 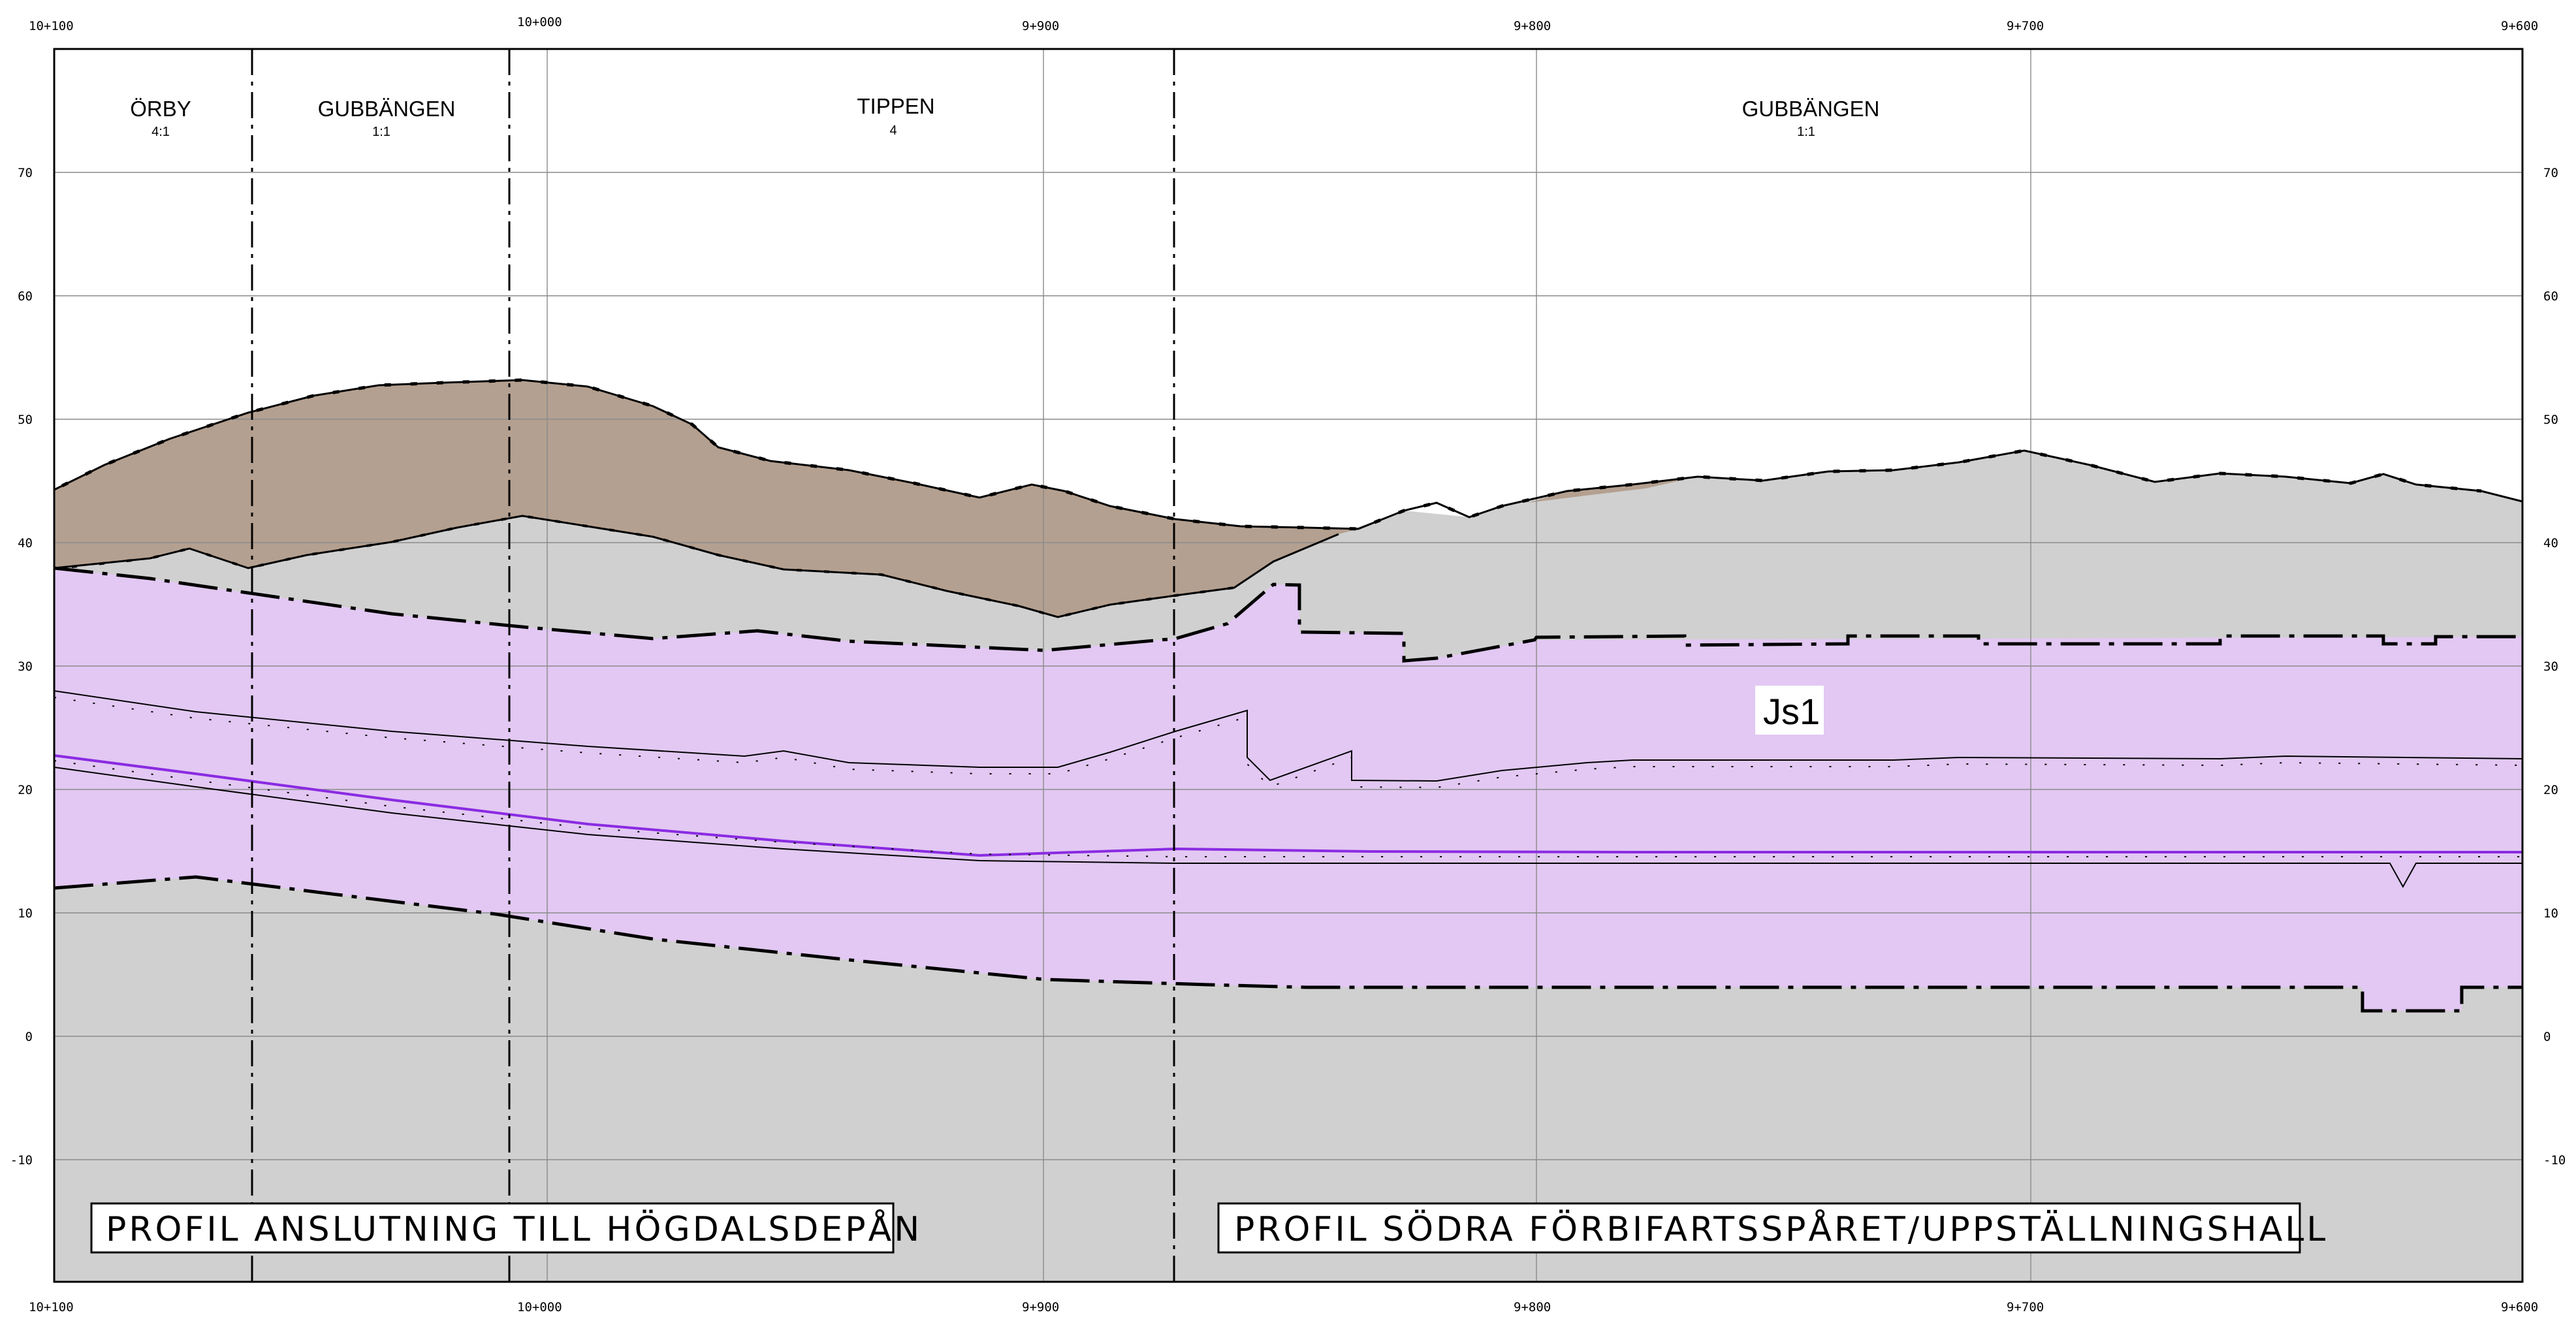 I want to click on x-label-bottom-0: 10+100, so click(x=52, y=1307).